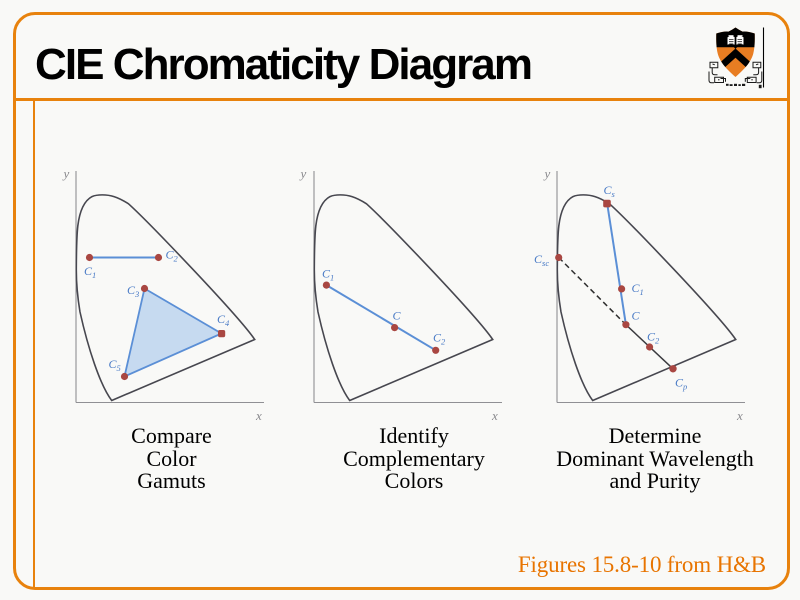 The image size is (800, 600). Describe the element at coordinates (115, 365) in the screenshot. I see `svg-text: C5` at that location.